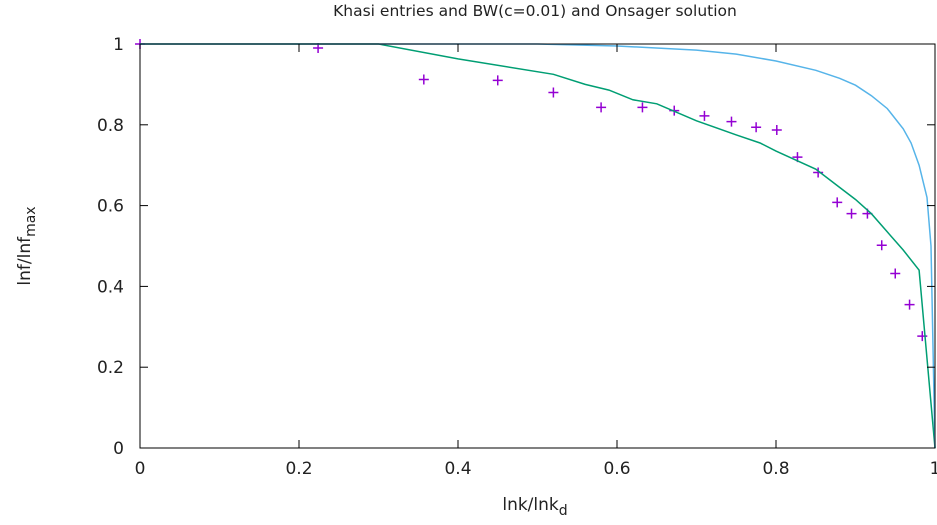 Image resolution: width=937 pixels, height=525 pixels. What do you see at coordinates (563, 511) in the screenshot?
I see `x-axis-label-subscript: d` at bounding box center [563, 511].